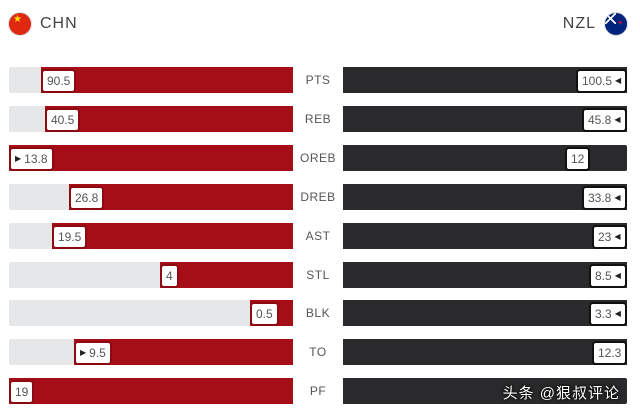  I want to click on nzl-bar: 12, so click(485, 157).